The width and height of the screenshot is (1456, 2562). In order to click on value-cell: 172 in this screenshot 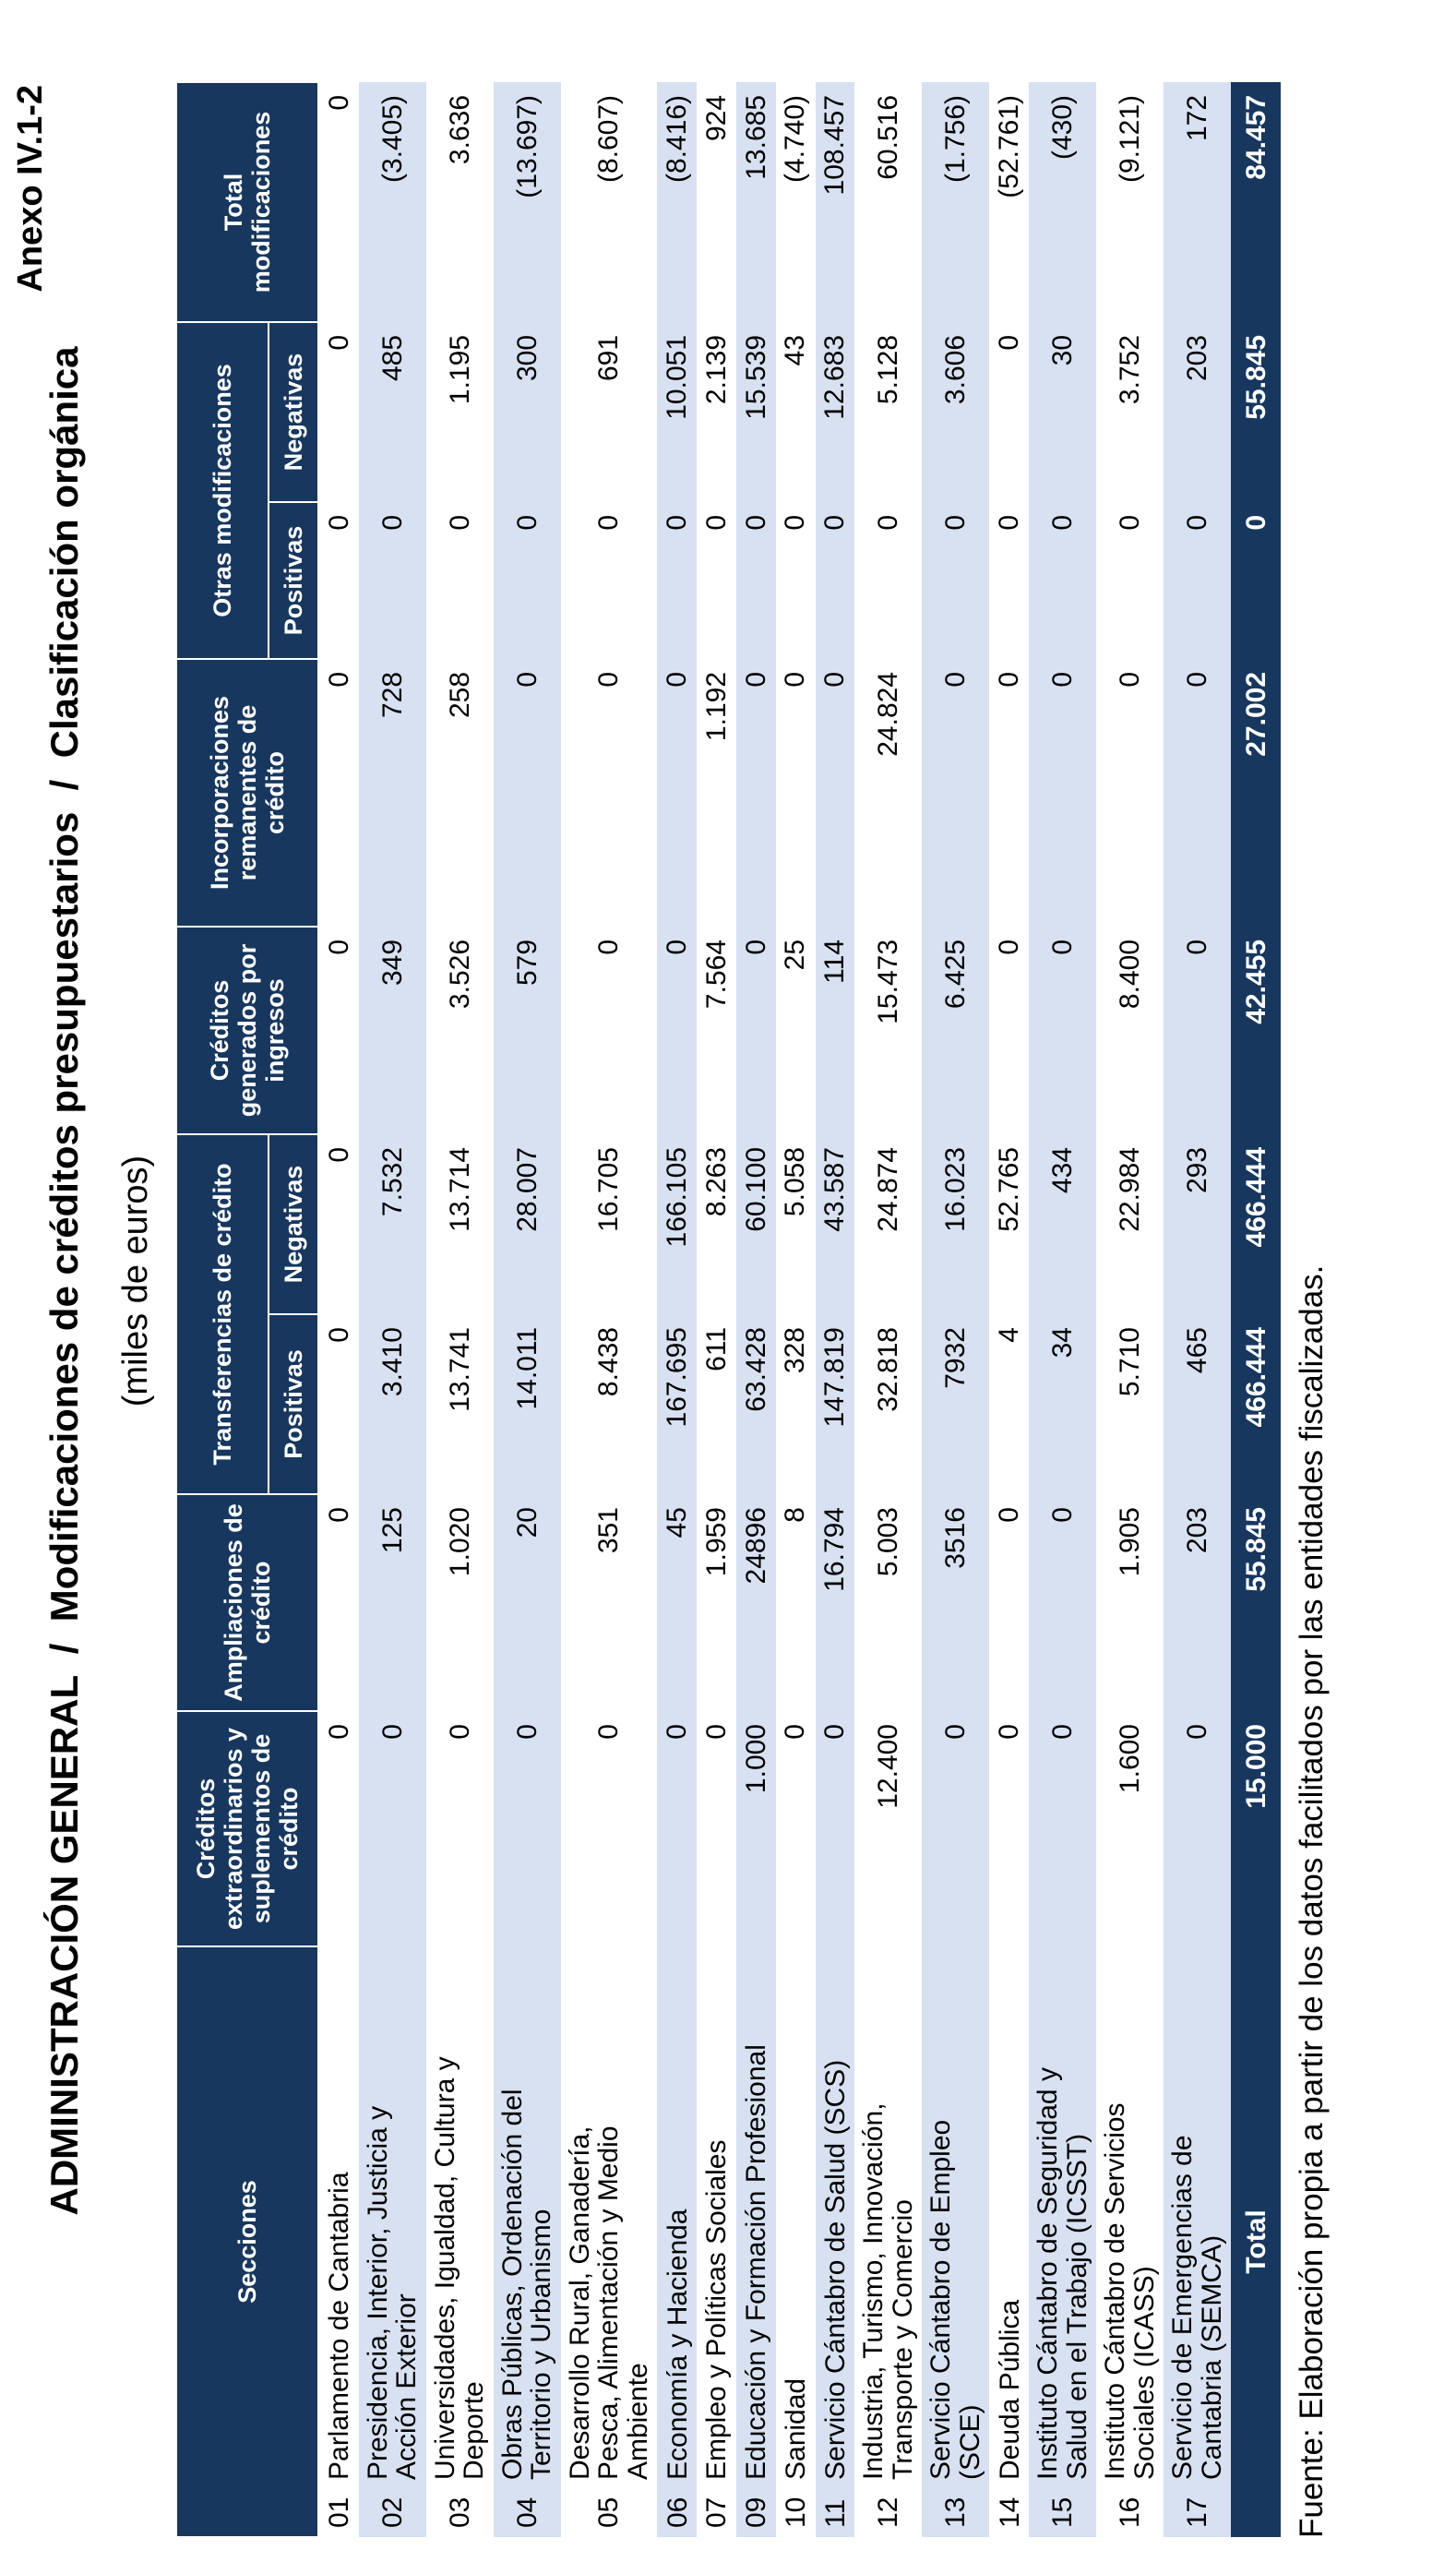, I will do `click(1198, 202)`.